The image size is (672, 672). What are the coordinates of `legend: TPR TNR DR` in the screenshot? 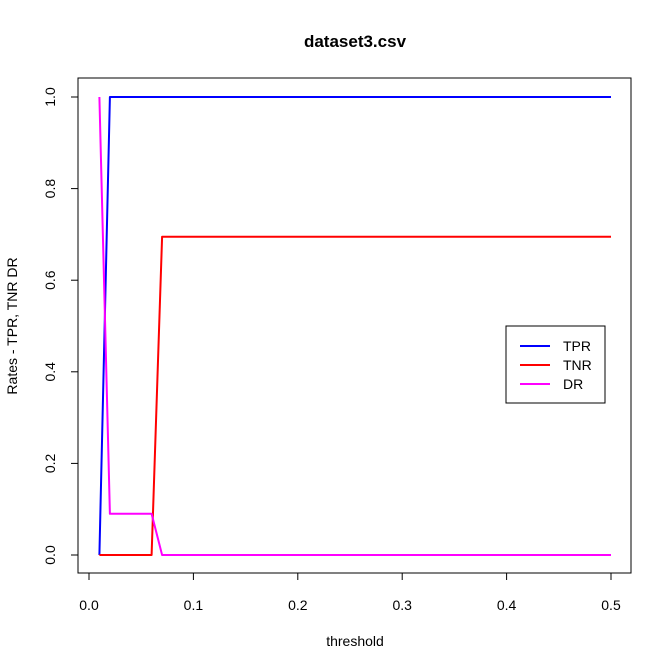 It's located at (555, 364).